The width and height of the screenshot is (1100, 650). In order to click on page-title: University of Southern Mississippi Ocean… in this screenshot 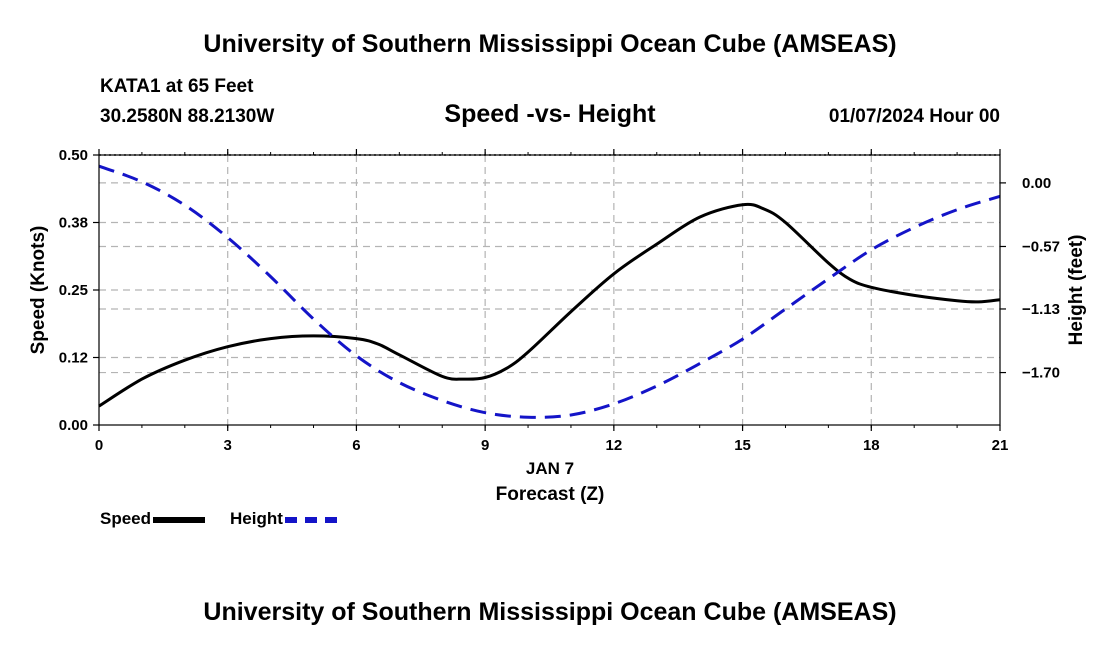, I will do `click(550, 44)`.